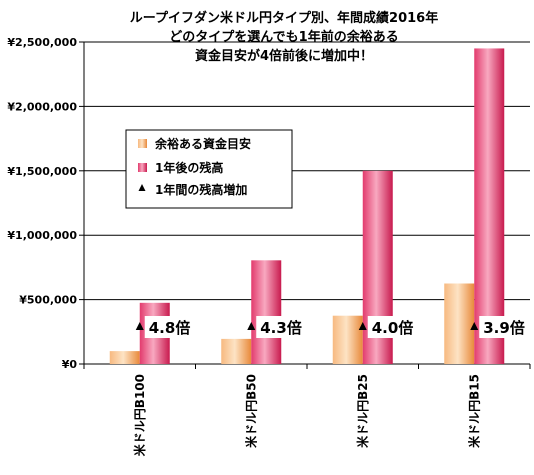 The image size is (534, 475). I want to click on category-label: 米ドル円B50, so click(250, 411).